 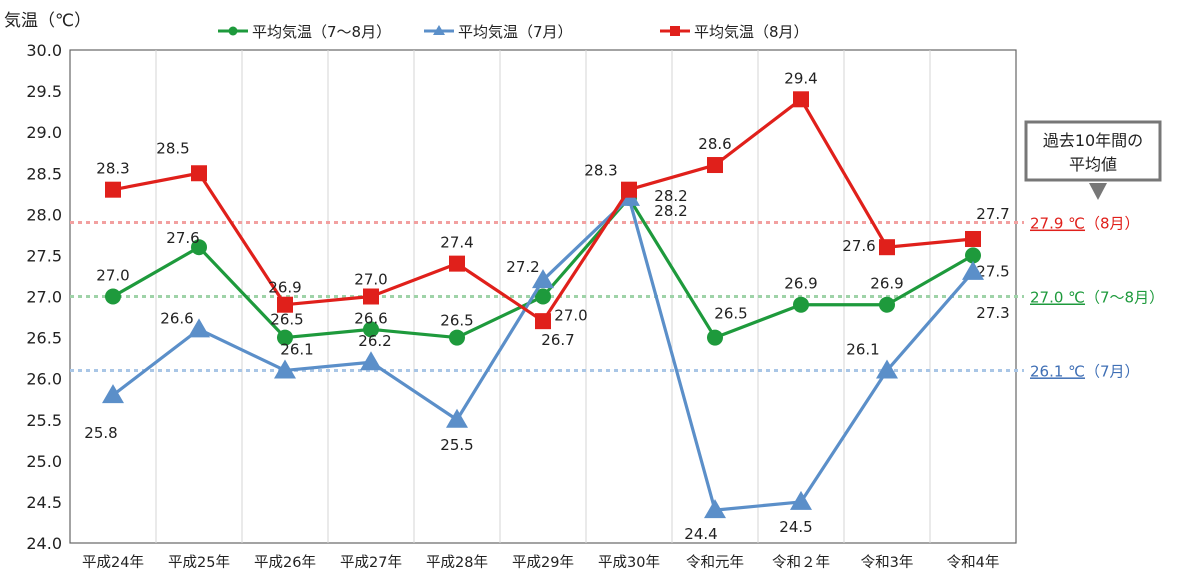 I want to click on data-label: 26.5, so click(x=730, y=314).